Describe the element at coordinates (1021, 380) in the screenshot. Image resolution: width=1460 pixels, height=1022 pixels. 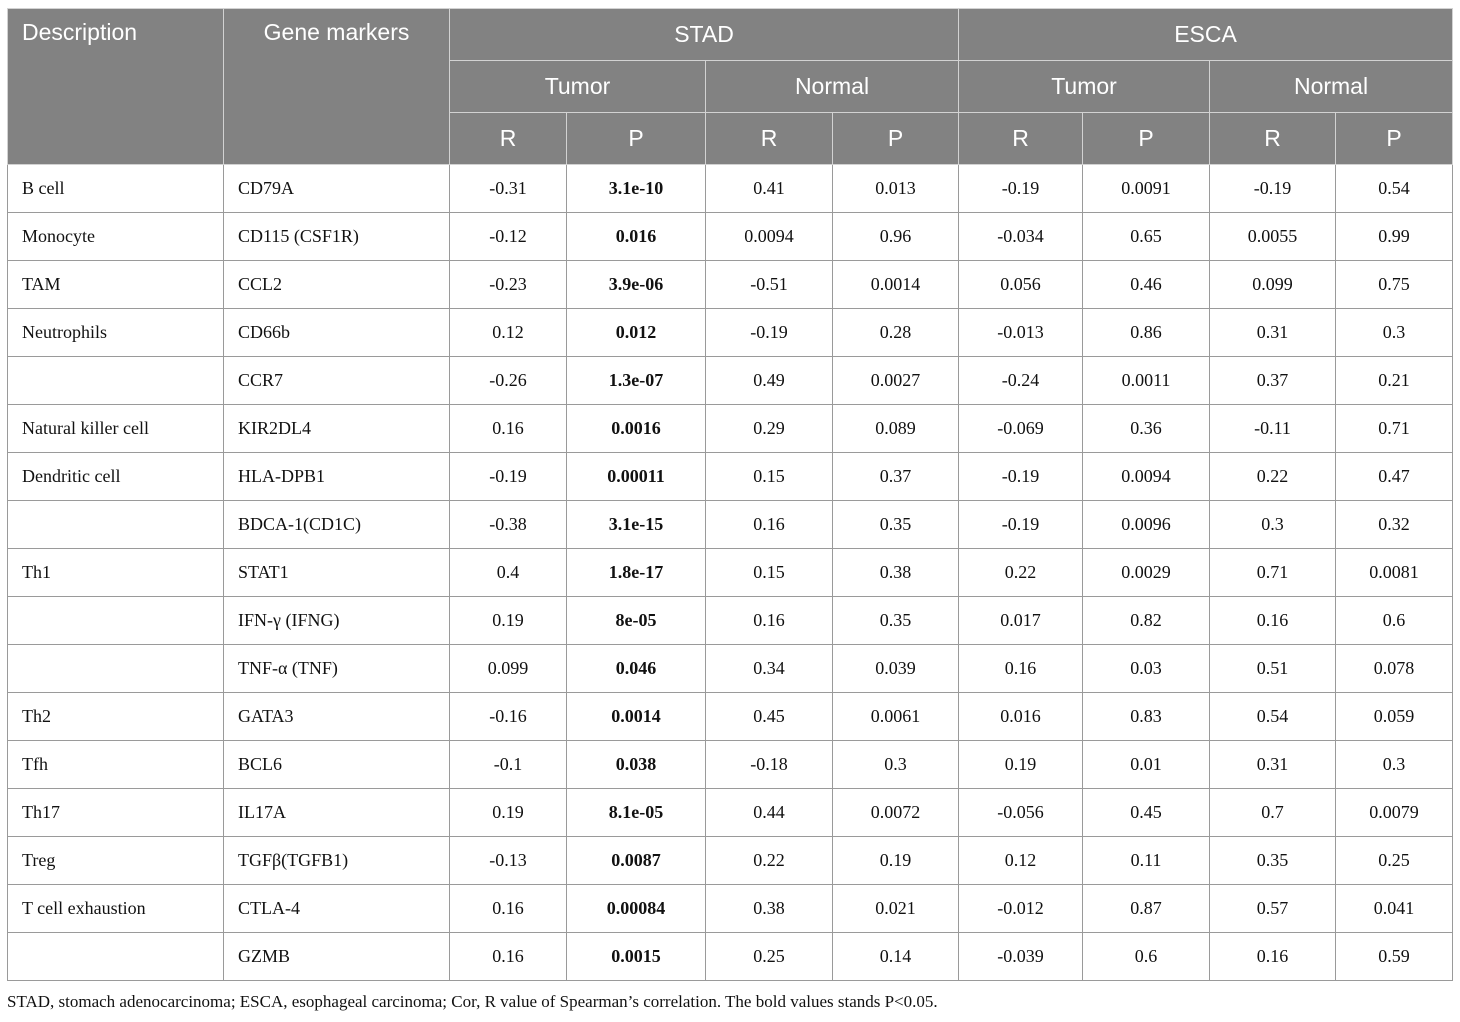
I see `esca-tumor-r-cell: -0.24` at that location.